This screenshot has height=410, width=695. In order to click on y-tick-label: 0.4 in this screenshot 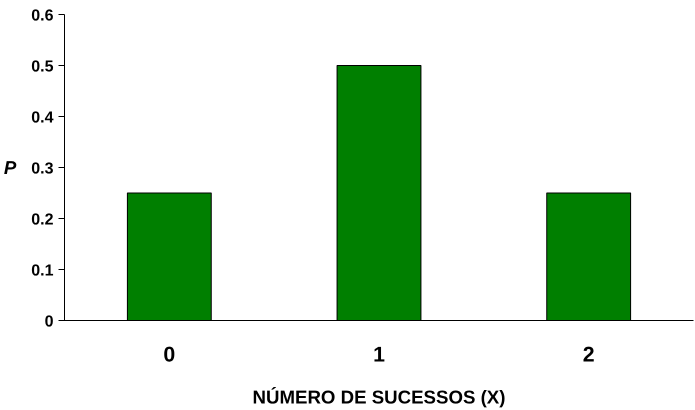, I will do `click(42, 118)`.